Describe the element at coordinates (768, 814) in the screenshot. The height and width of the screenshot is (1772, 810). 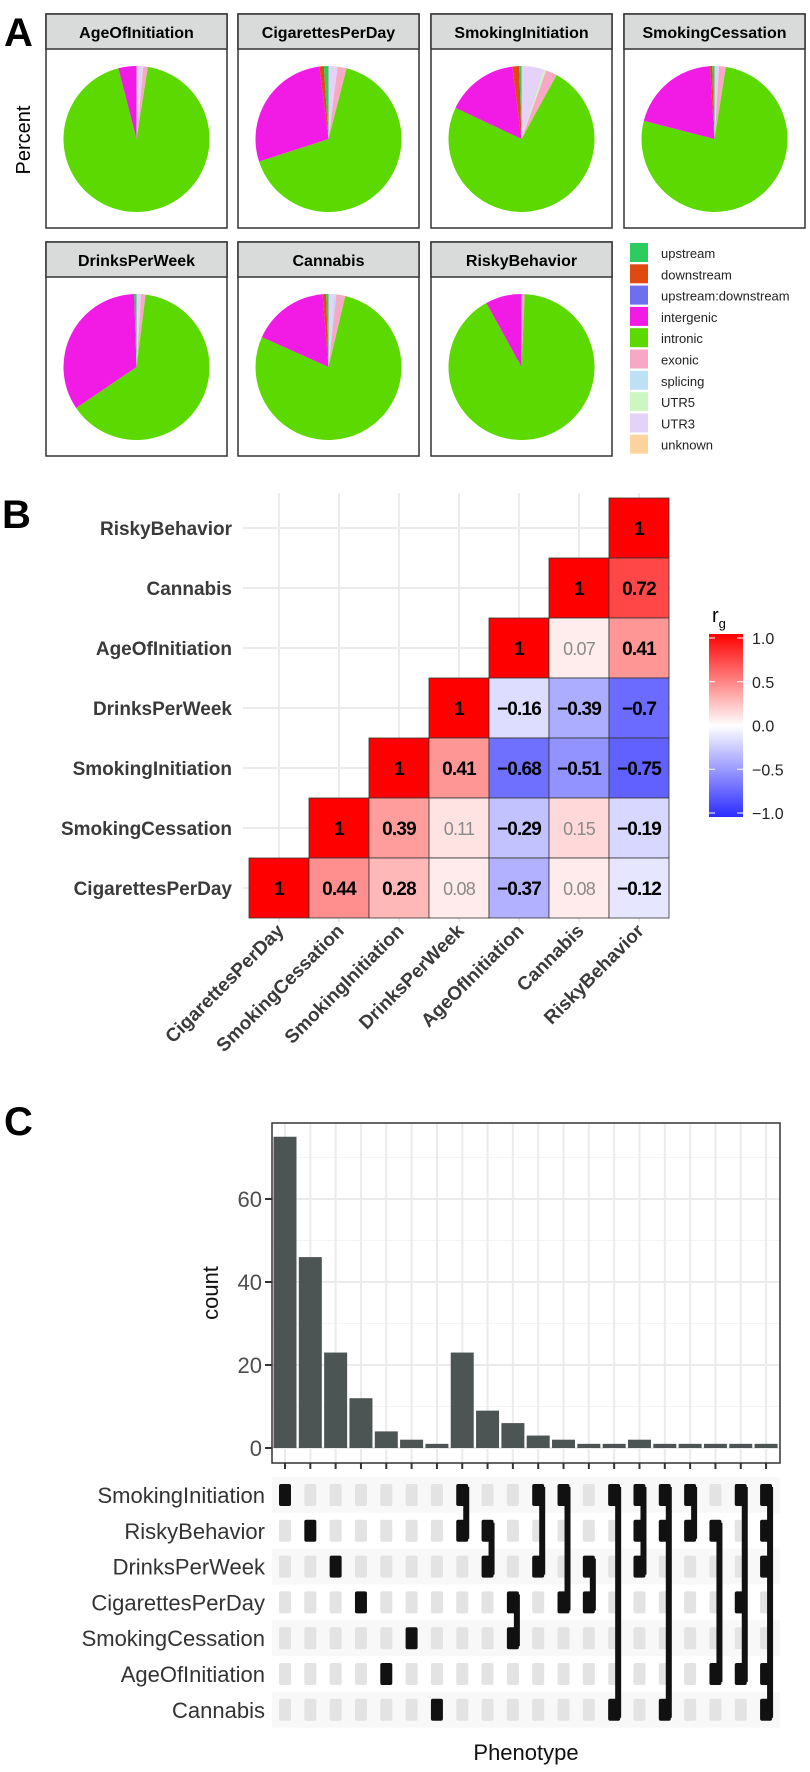
I see `legend-tick-label: −1.0` at that location.